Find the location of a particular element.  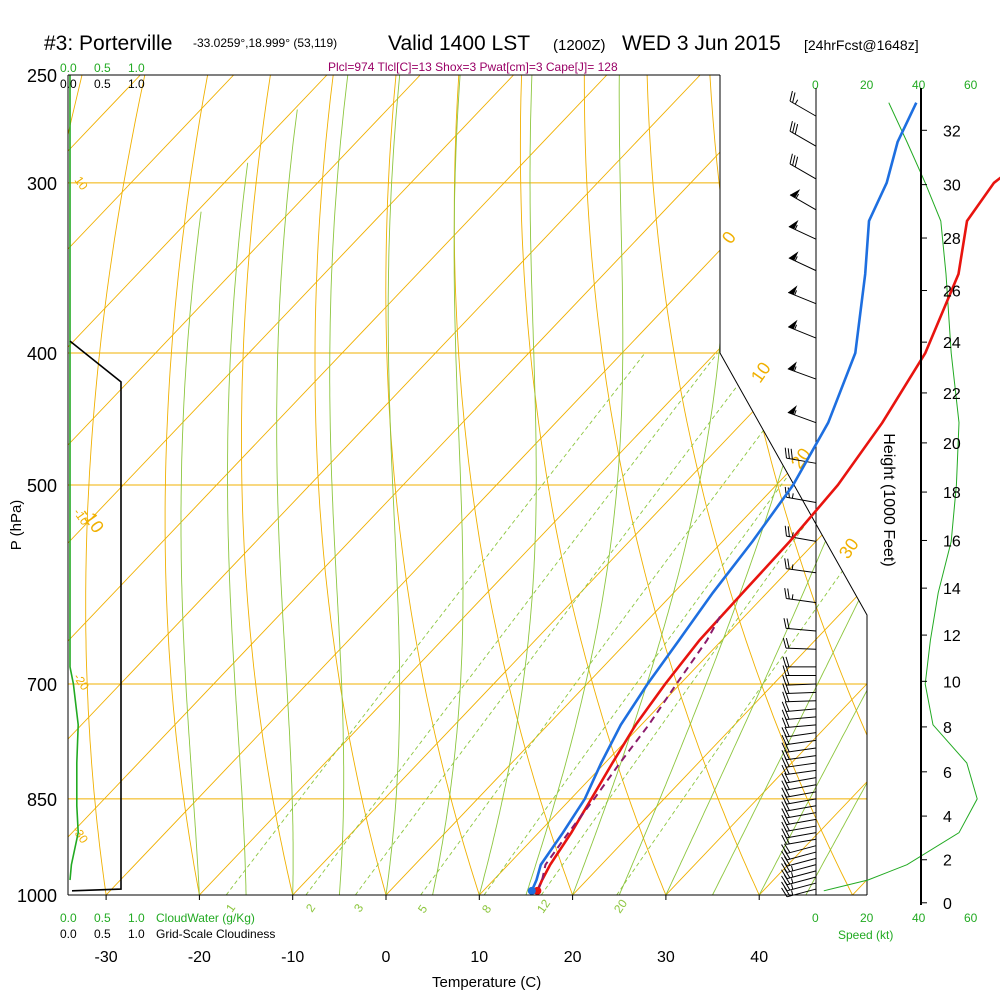

cloud-water-top-tick: 0.5 is located at coordinates (102, 68).